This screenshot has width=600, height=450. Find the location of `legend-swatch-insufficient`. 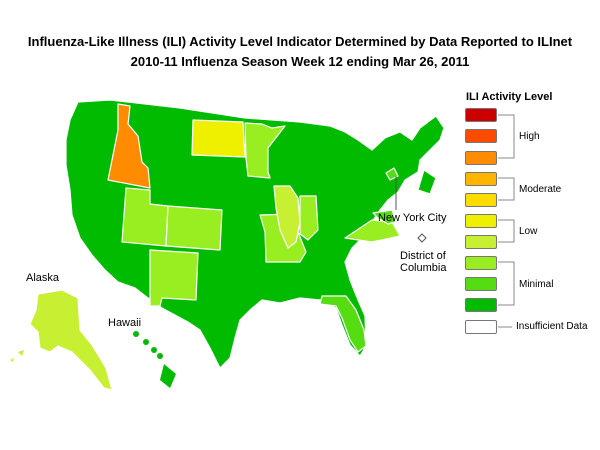

legend-swatch-insufficient is located at coordinates (481, 327).